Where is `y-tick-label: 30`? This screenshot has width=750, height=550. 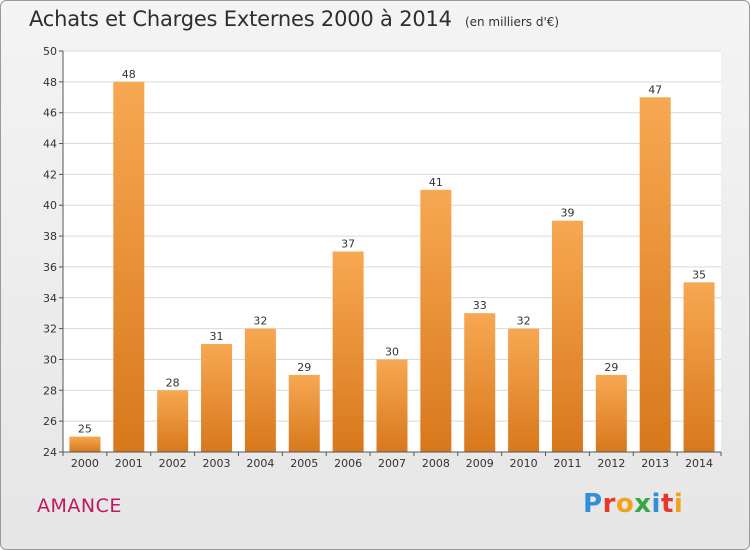 y-tick-label: 30 is located at coordinates (50, 359).